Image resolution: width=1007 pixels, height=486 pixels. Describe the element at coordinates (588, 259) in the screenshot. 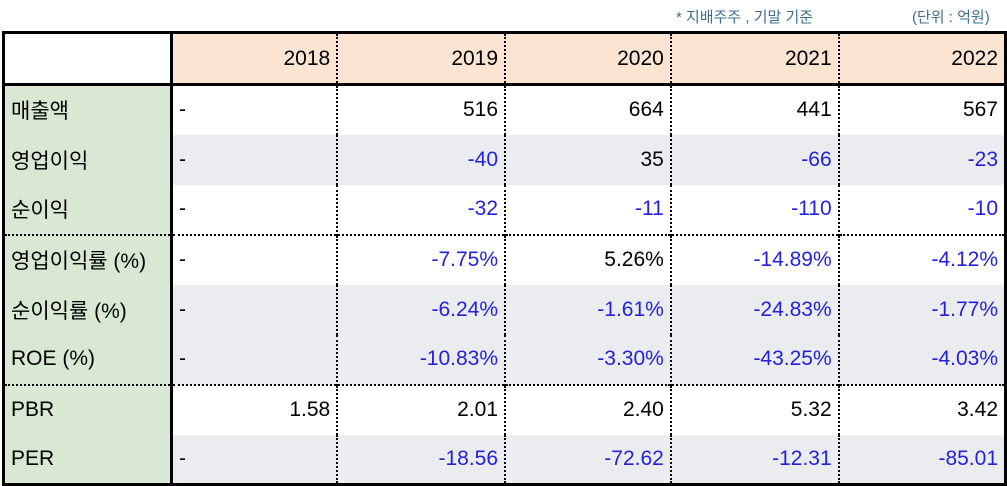

I see `table-cell: 5.26%` at that location.